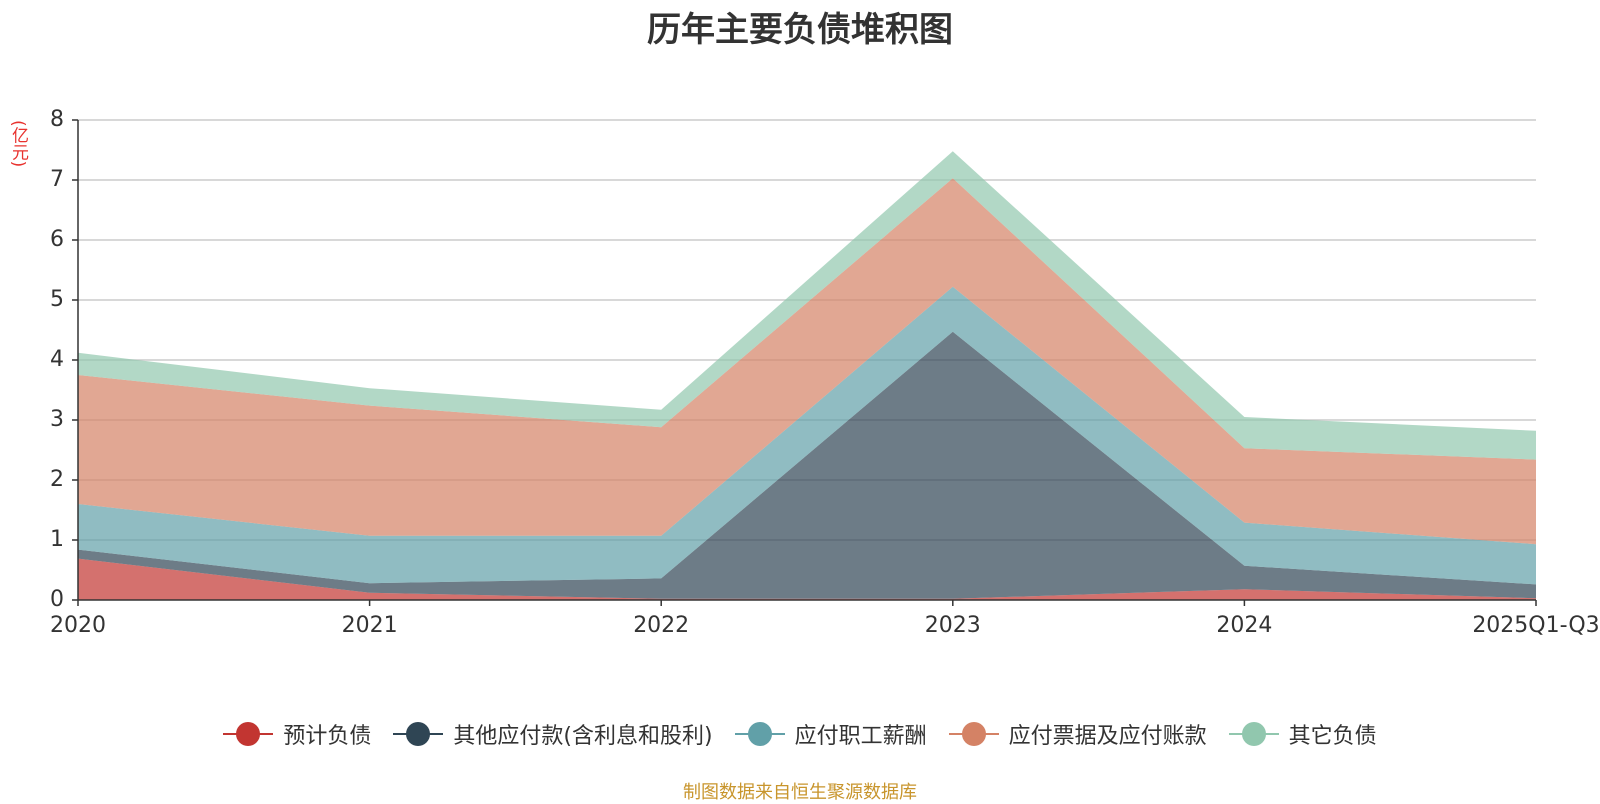 The image size is (1600, 804). What do you see at coordinates (1535, 625) in the screenshot?
I see `x-tick-label: 2025Q1-Q3` at bounding box center [1535, 625].